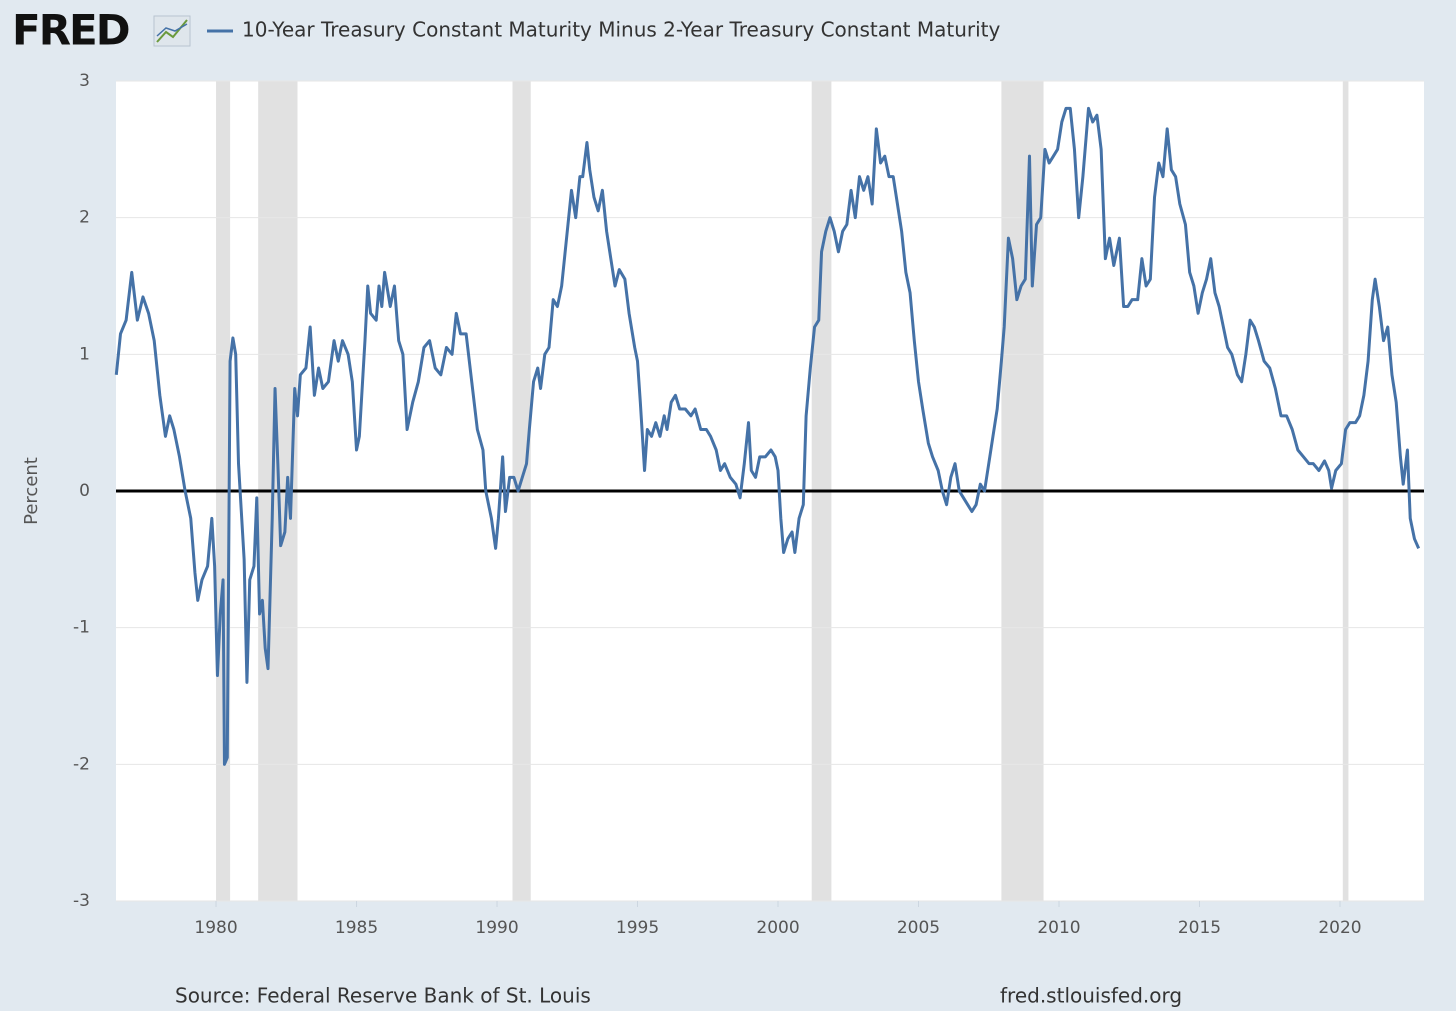  Describe the element at coordinates (81, 901) in the screenshot. I see `y-tick-label: -3` at that location.